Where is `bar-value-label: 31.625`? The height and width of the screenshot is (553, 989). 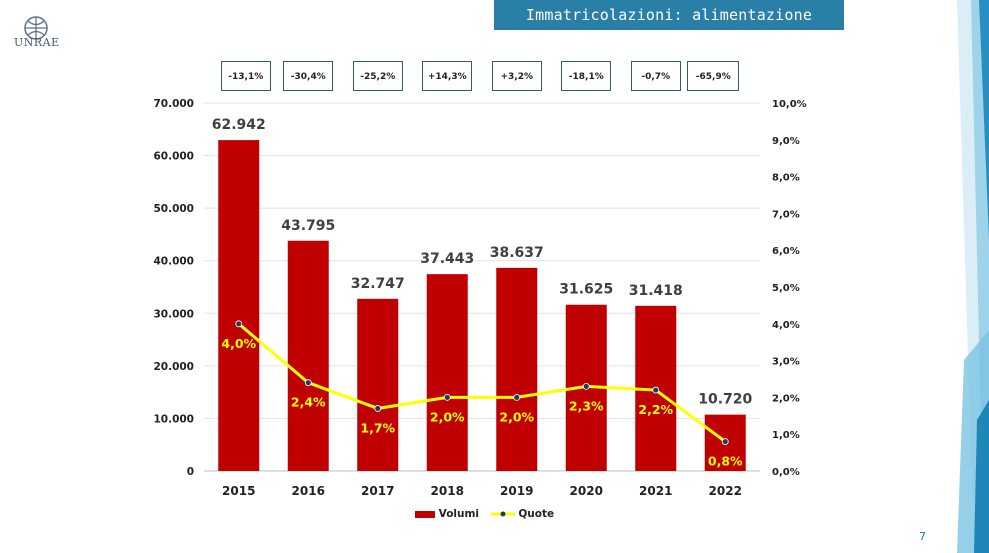
bar-value-label: 31.625 is located at coordinates (586, 290).